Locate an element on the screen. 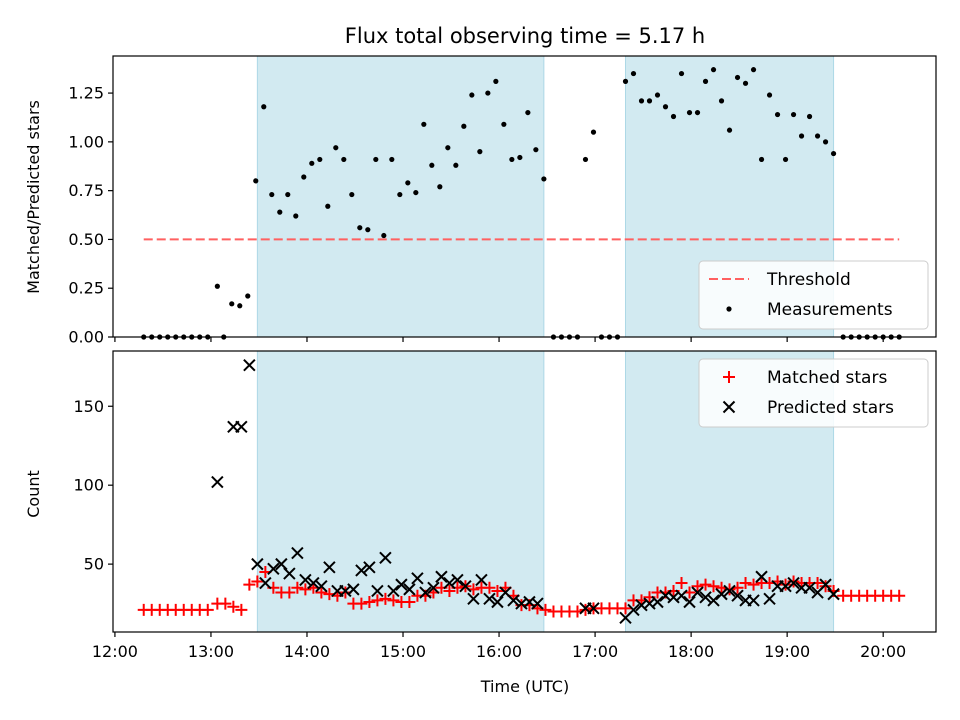 The width and height of the screenshot is (960, 720). x-axis-label: Time (UTC) is located at coordinates (524, 686).